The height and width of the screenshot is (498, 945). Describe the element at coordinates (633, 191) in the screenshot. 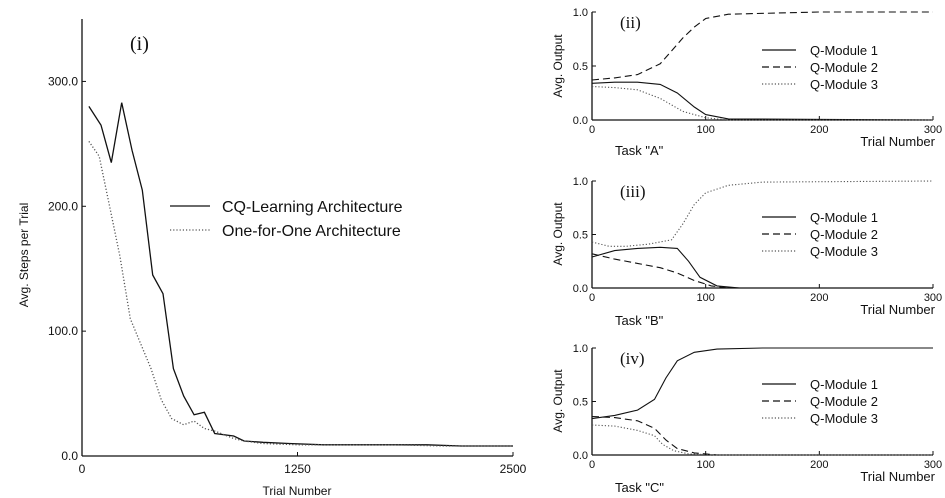

I see `panel-label: (iii)` at that location.